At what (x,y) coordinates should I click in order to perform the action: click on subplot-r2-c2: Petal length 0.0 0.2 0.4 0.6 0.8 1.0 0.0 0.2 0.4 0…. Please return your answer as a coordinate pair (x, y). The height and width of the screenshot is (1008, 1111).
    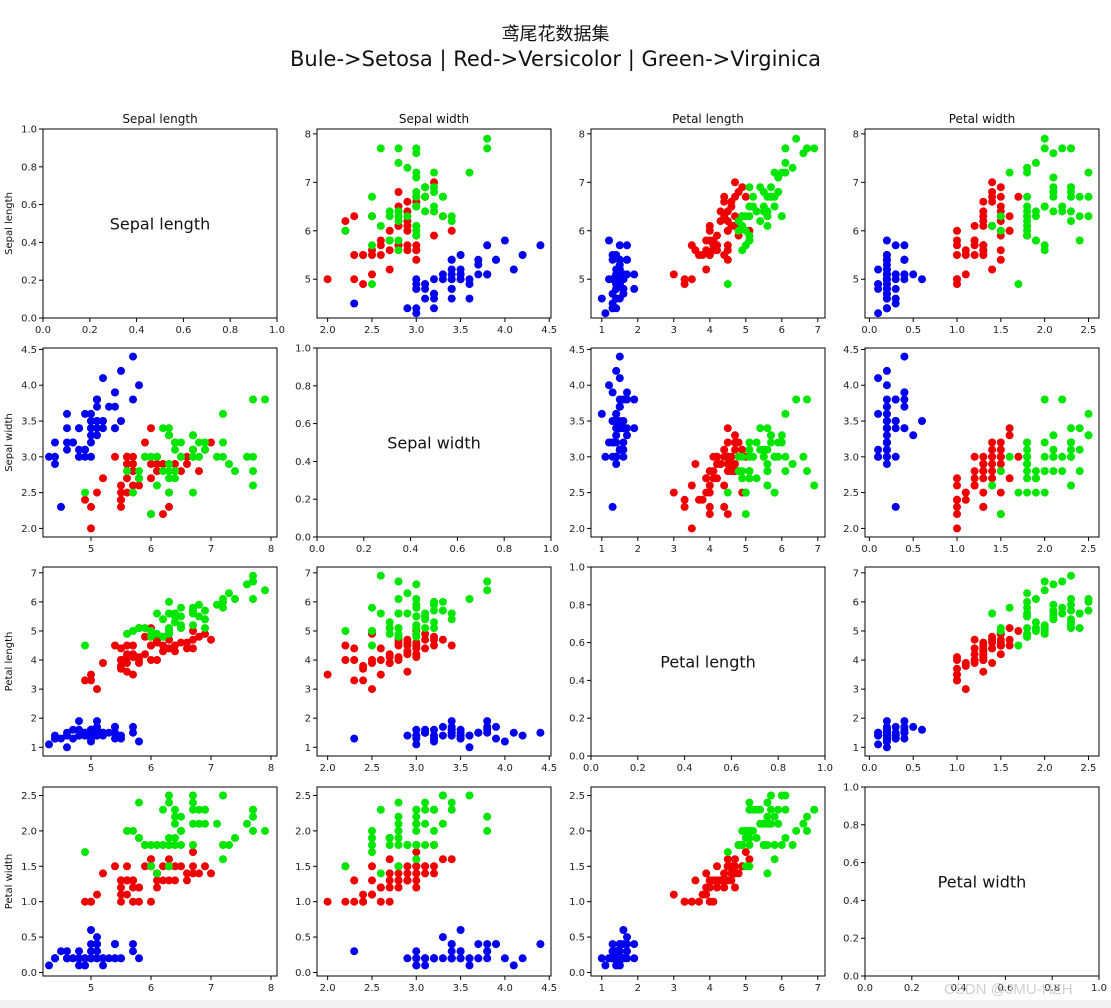
    Looking at the image, I should click on (701, 669).